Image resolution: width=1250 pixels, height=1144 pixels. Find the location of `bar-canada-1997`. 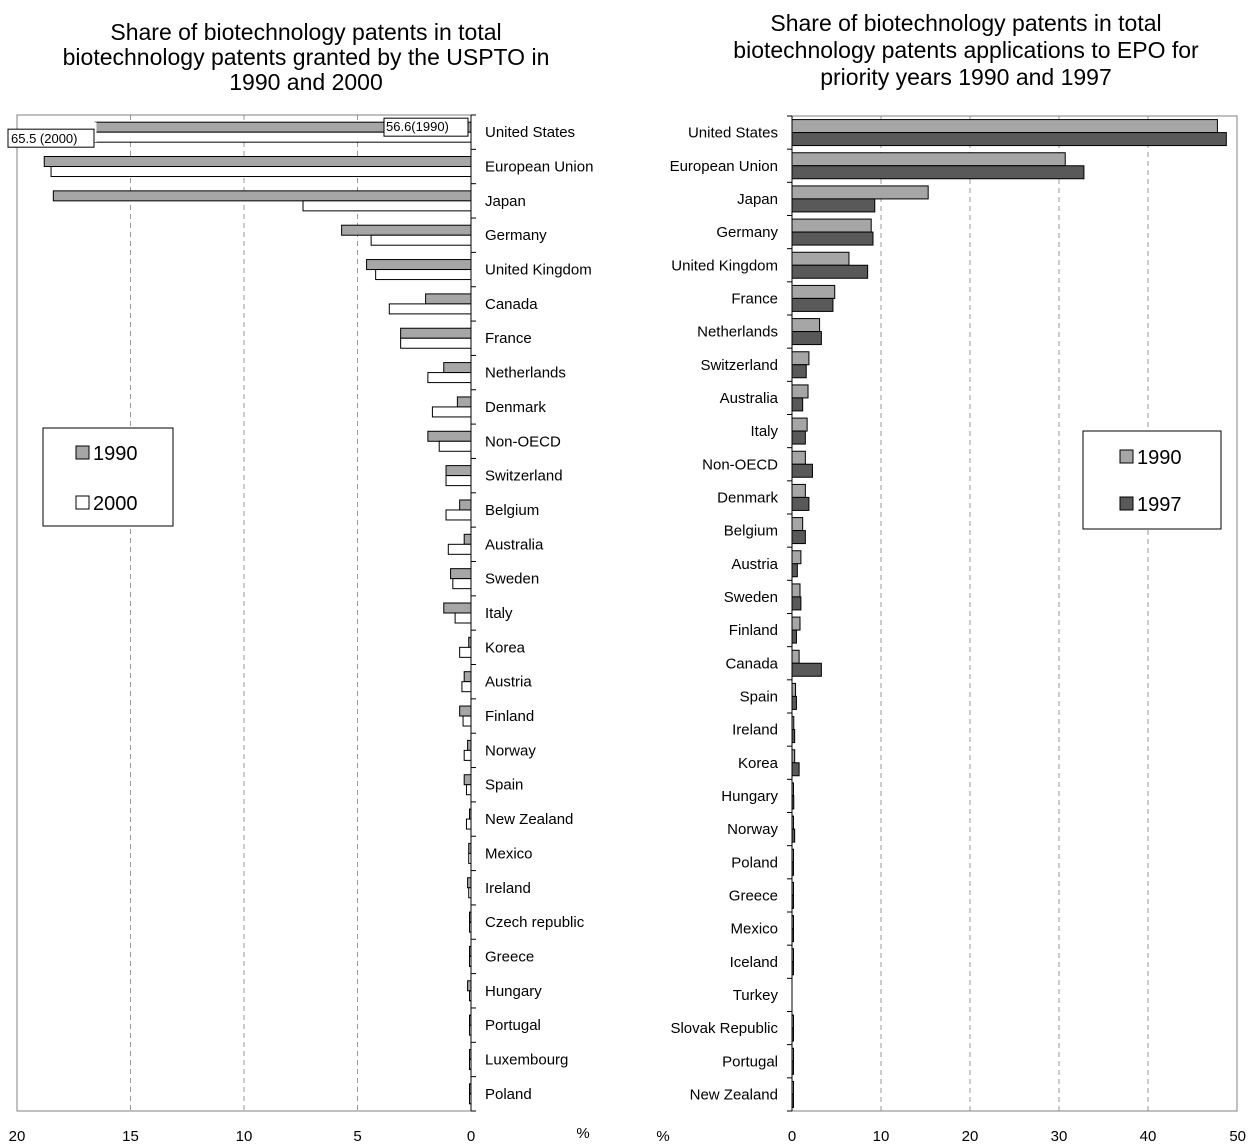

bar-canada-1997 is located at coordinates (806, 669).